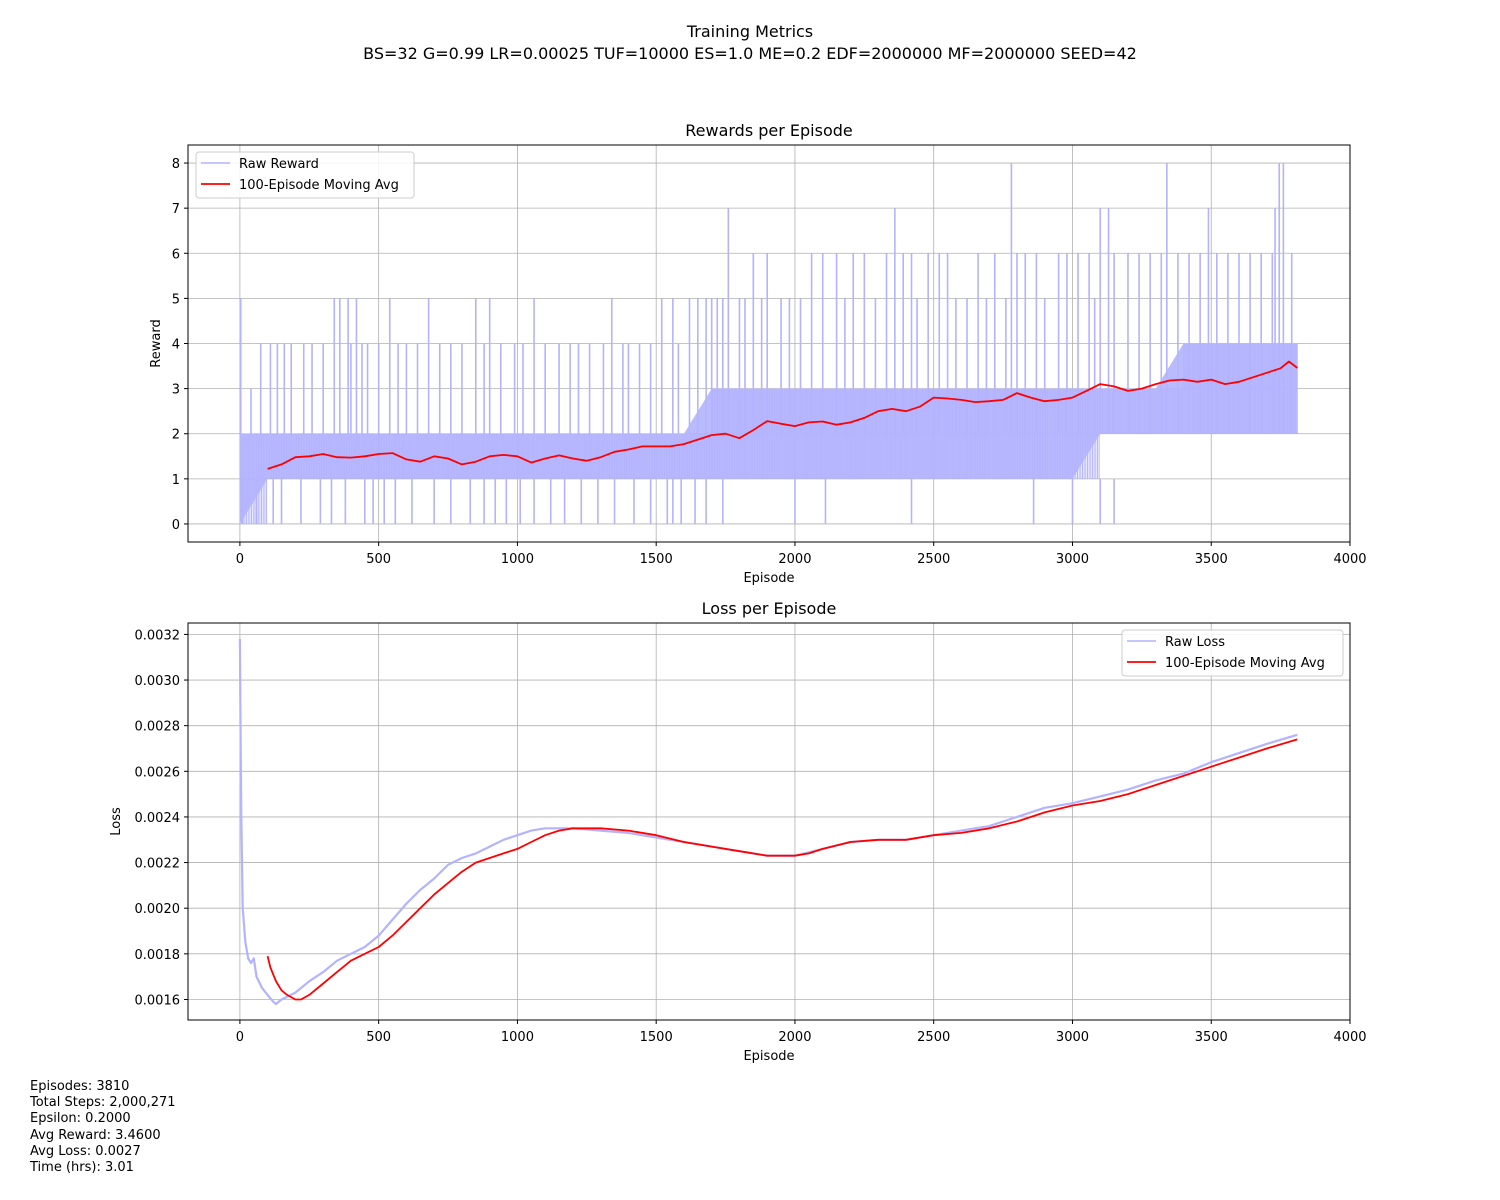 This screenshot has width=1500, height=1200. I want to click on y-tick-label: 0.0018, so click(158, 955).